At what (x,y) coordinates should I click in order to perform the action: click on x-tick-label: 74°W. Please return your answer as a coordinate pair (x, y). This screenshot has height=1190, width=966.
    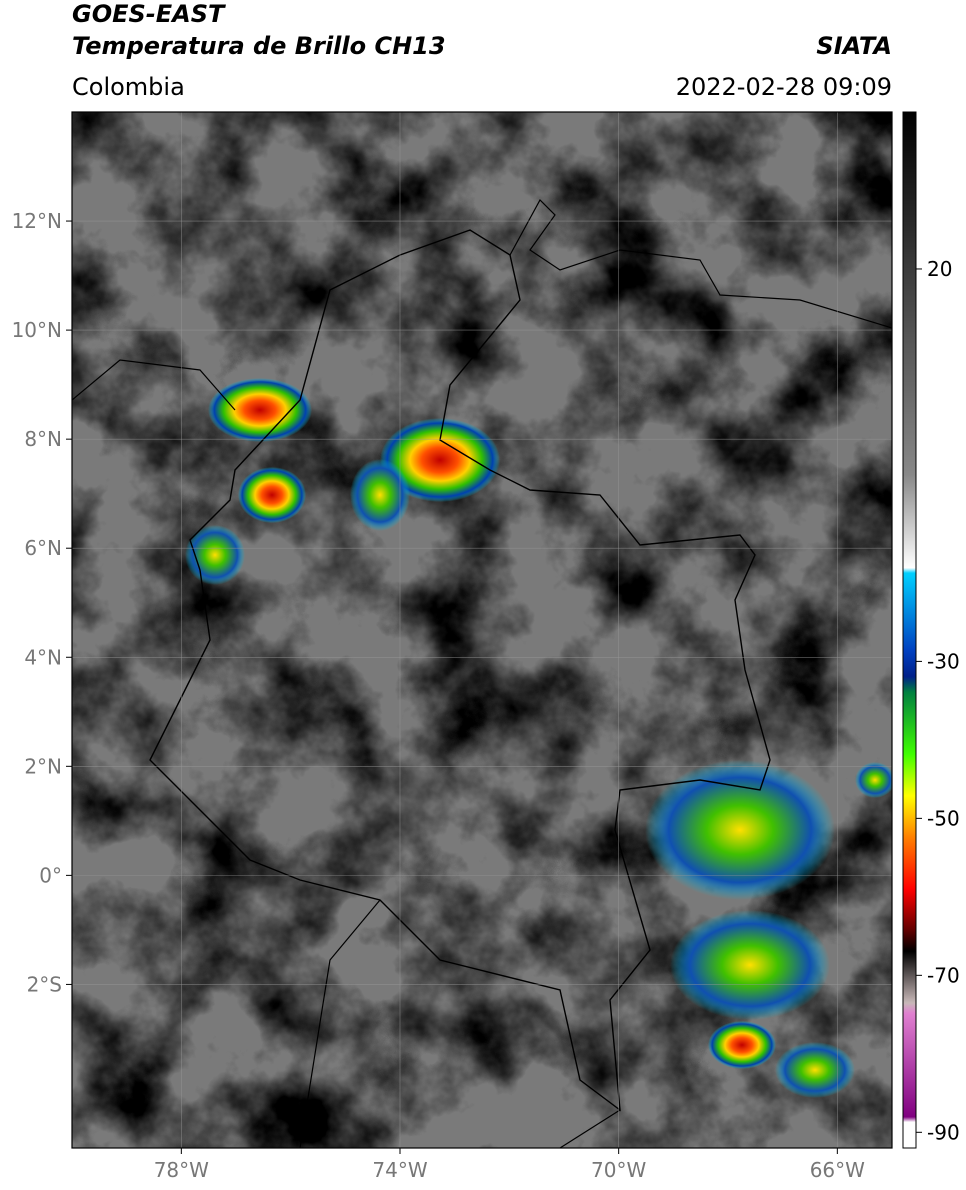
    Looking at the image, I should click on (399, 1170).